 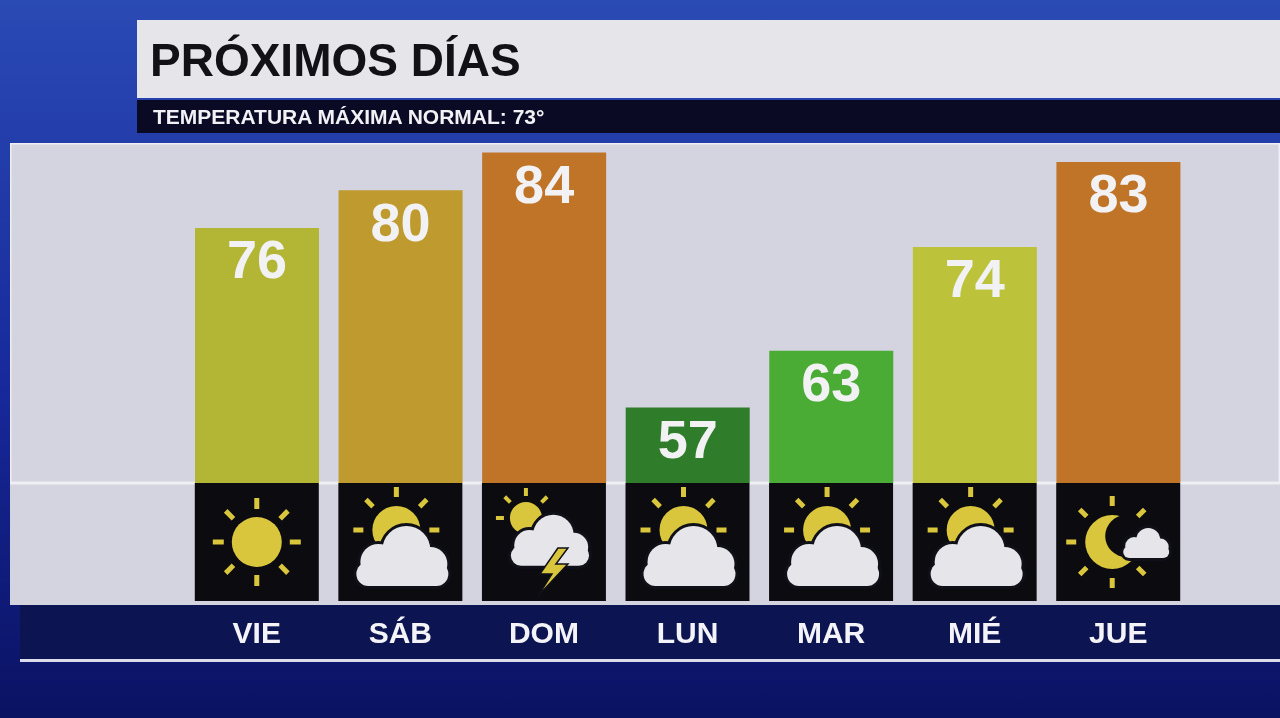 I want to click on data-label: 57, so click(x=687, y=438).